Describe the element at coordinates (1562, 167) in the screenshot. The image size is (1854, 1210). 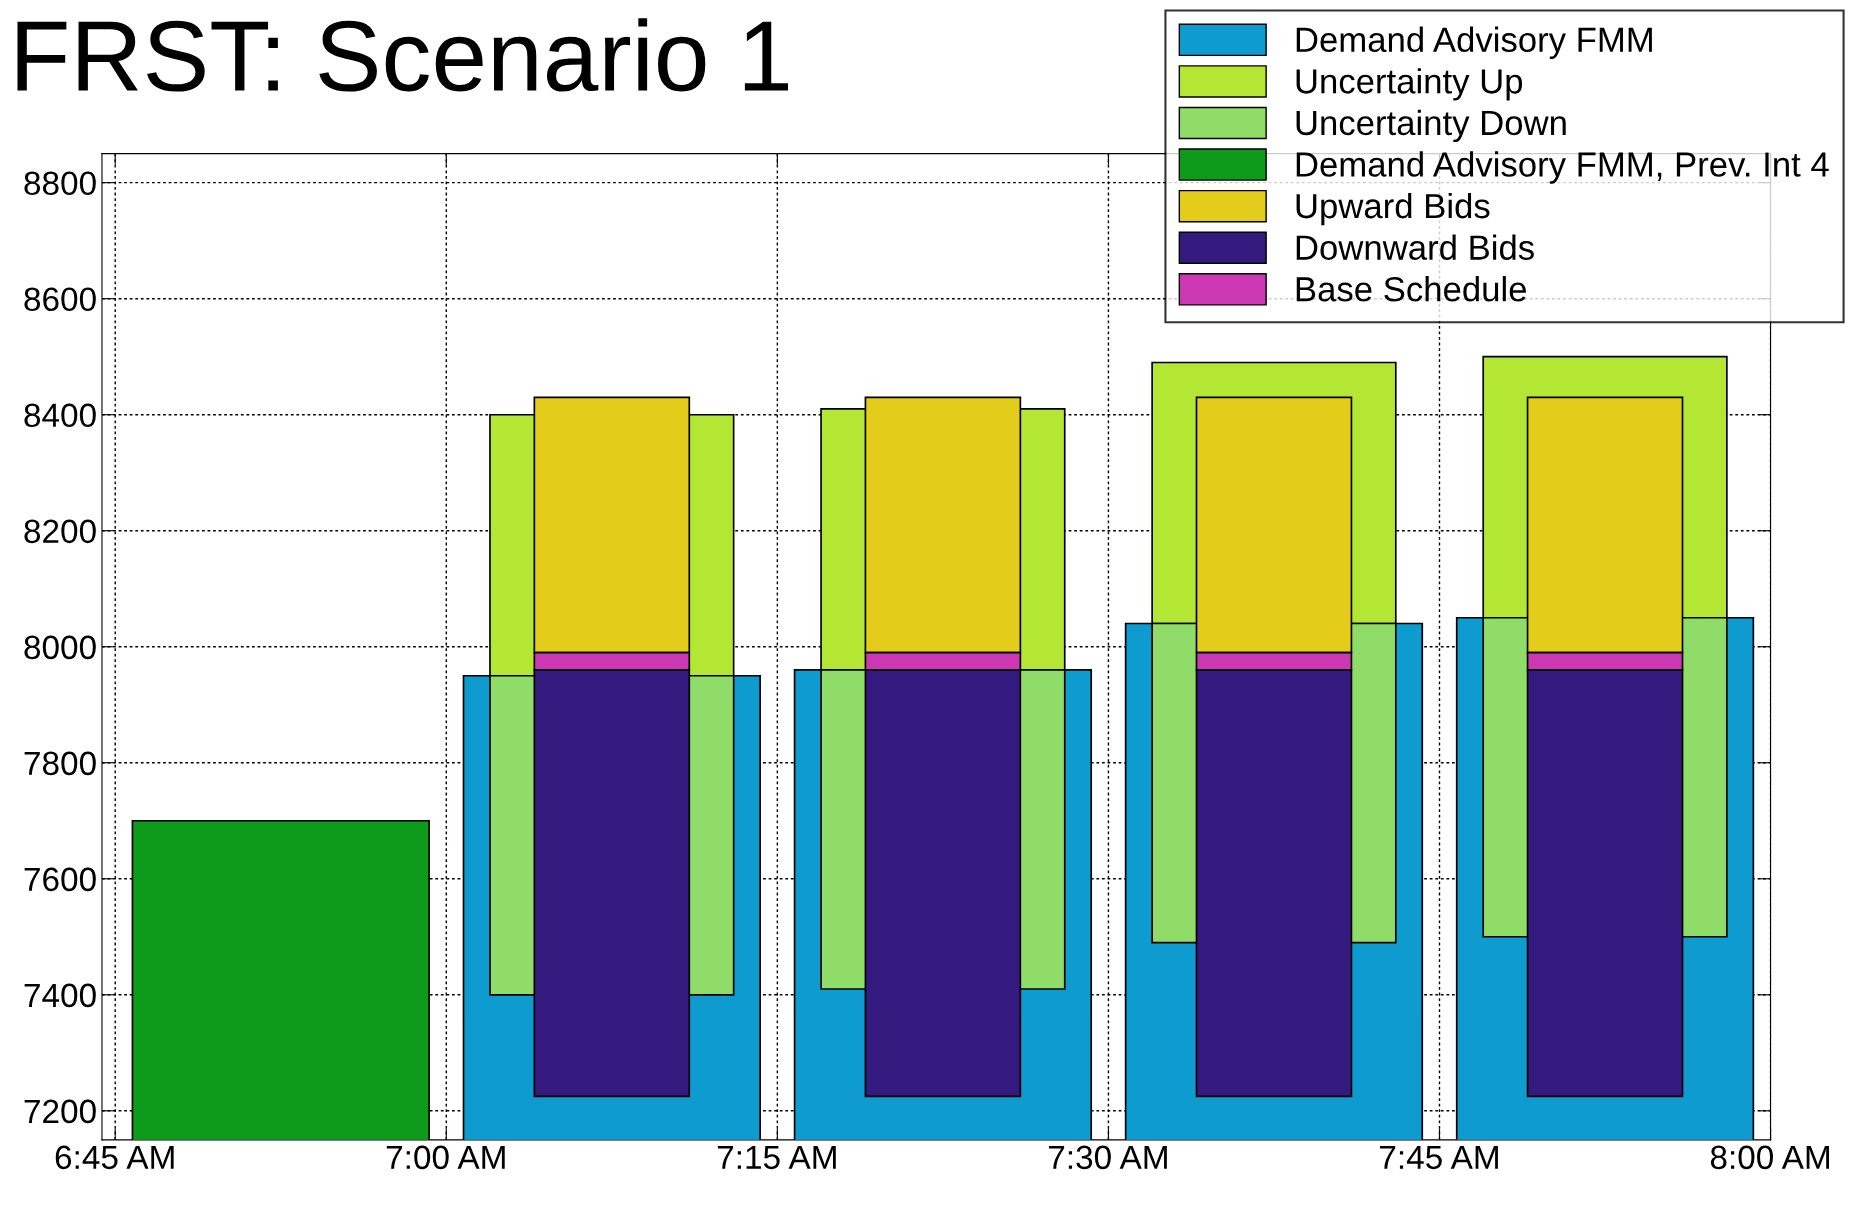
I see `legend-label: Demand Advisory FMM, Prev. Int 4` at that location.